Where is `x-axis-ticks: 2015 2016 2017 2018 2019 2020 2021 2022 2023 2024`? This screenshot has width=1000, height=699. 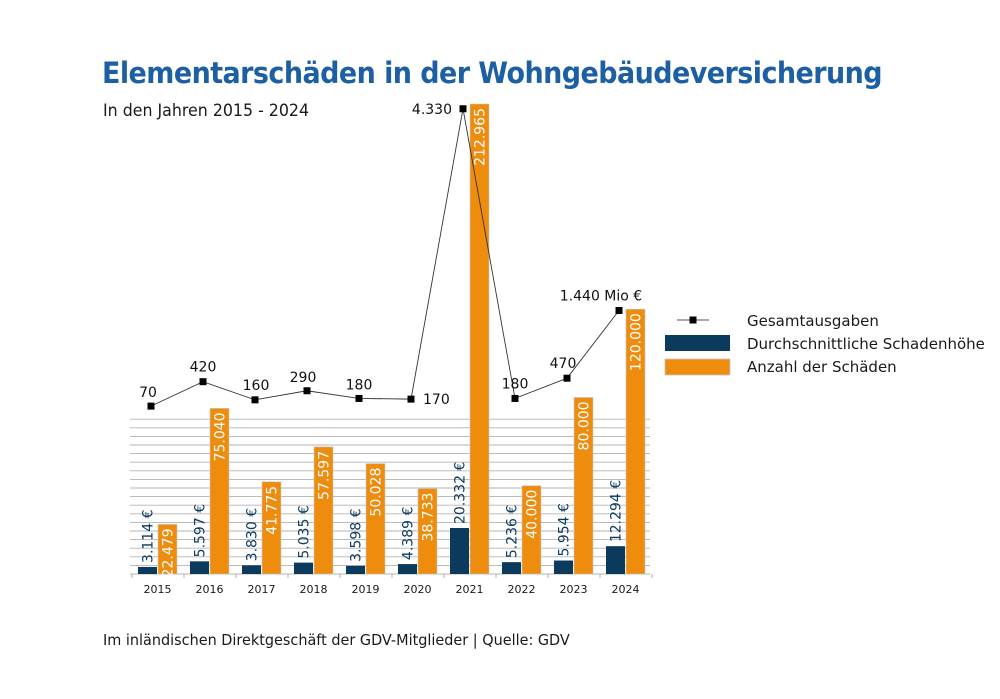 x-axis-ticks: 2015 2016 2017 2018 2019 2020 2021 2022 2023 2024 is located at coordinates (392, 585).